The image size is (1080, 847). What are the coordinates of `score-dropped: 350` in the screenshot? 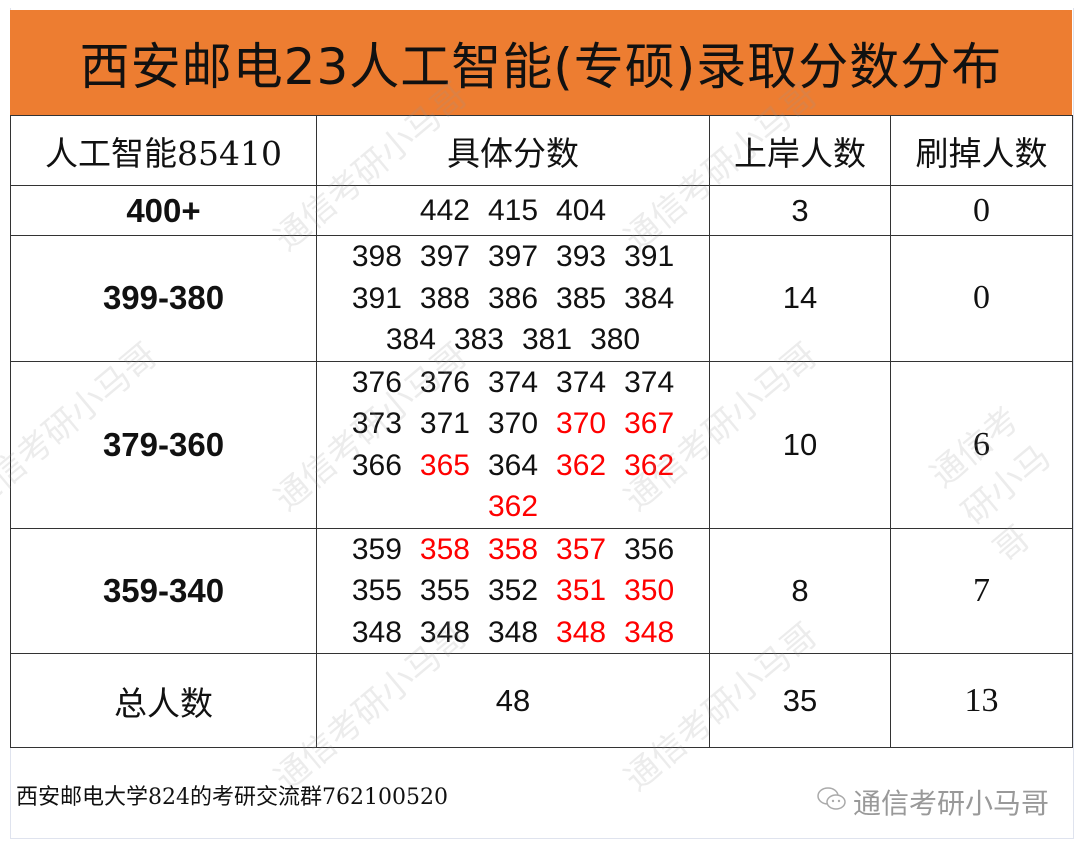 It's located at (649, 590).